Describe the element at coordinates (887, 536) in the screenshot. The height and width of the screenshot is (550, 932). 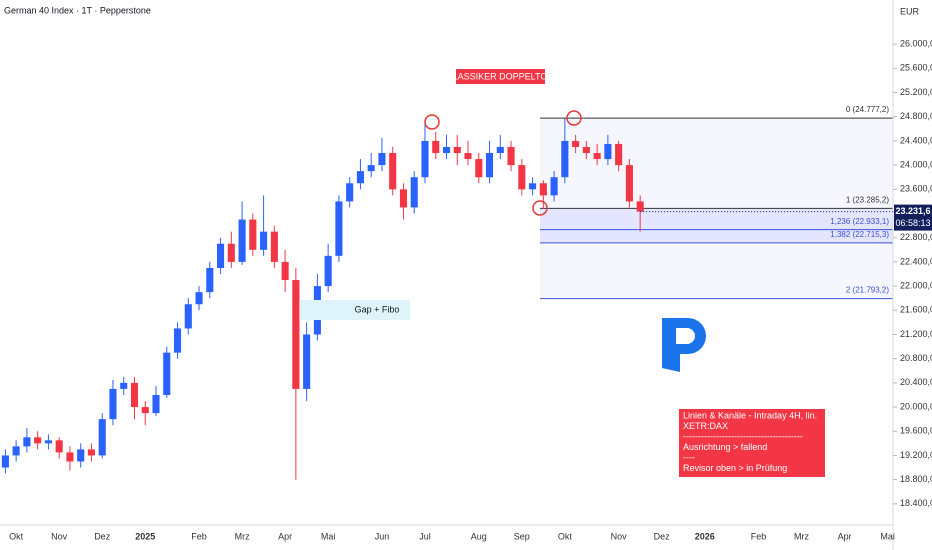
I see `x-tick-label: Mai` at that location.